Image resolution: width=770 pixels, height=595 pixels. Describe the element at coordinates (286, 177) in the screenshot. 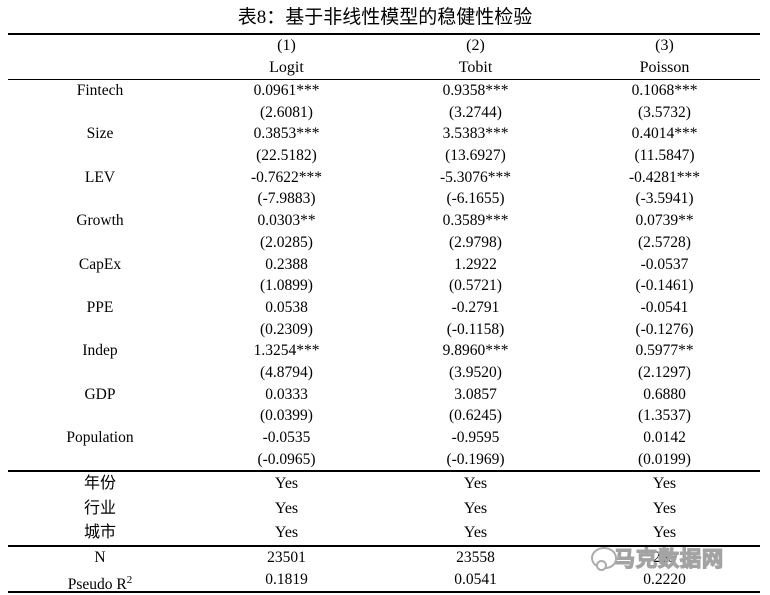

I see `coef-cell: -0.7622***` at that location.